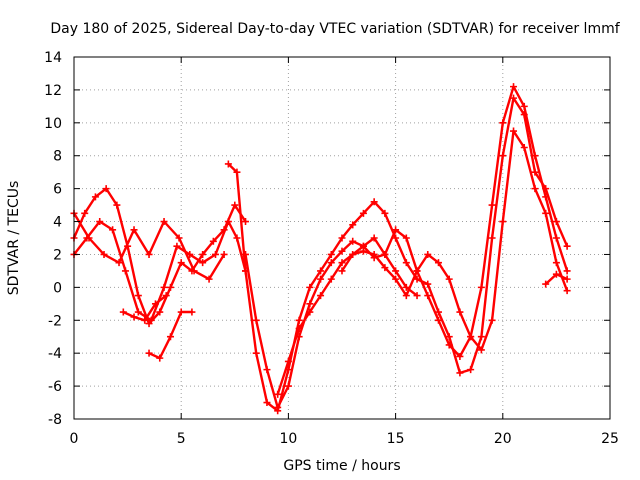 This screenshot has width=640, height=480. What do you see at coordinates (341, 466) in the screenshot?
I see `x-axis-title: GPS time / hours` at bounding box center [341, 466].